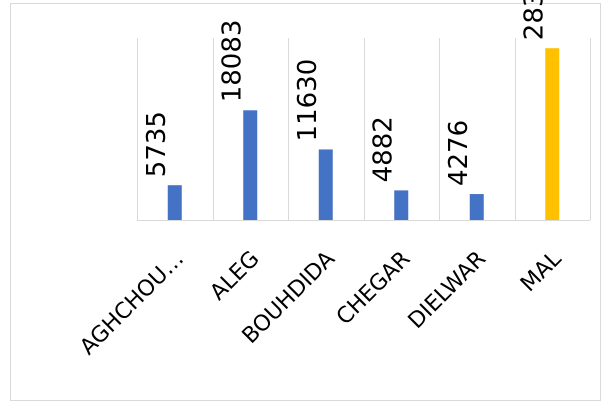  I want to click on bar-mal, so click(552, 134).